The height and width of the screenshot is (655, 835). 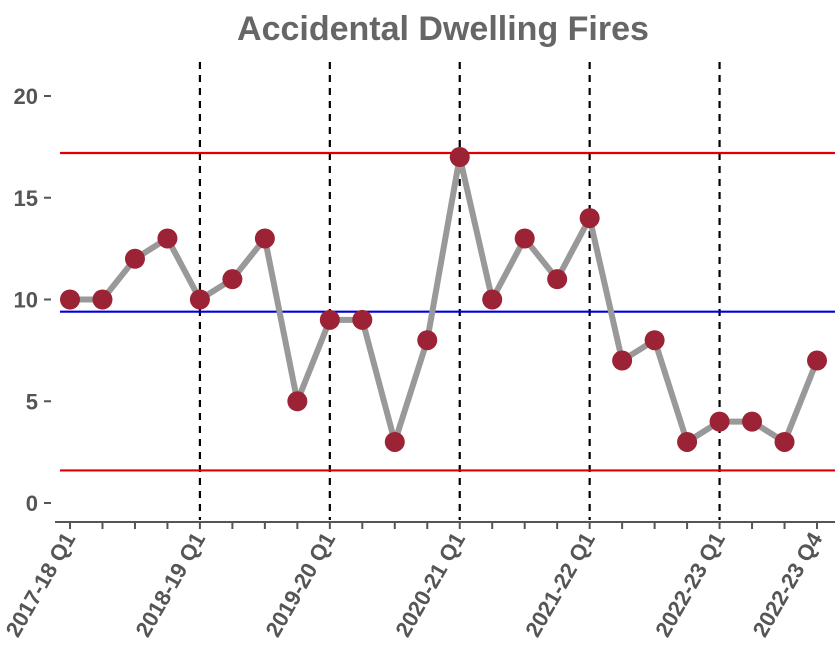 I want to click on x-tick-label: 2019-20 Q1, so click(x=300, y=584).